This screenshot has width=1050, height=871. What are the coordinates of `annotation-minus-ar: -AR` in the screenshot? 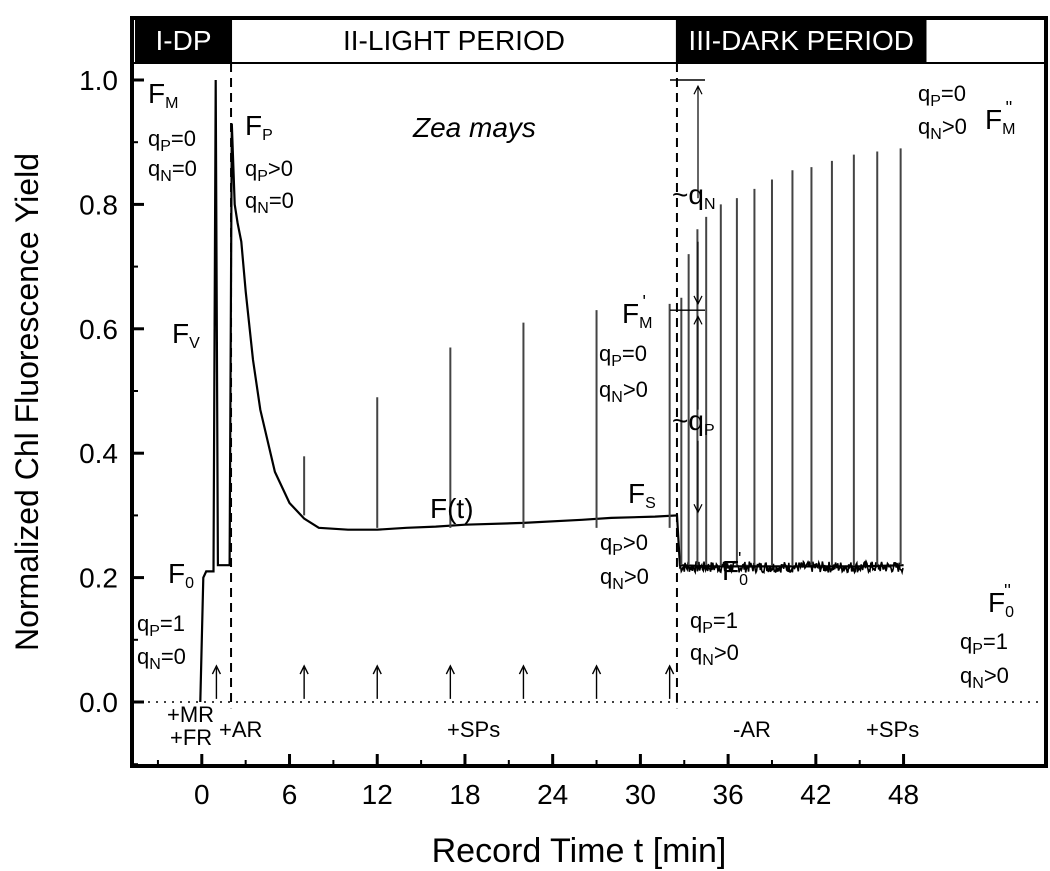 It's located at (752, 729).